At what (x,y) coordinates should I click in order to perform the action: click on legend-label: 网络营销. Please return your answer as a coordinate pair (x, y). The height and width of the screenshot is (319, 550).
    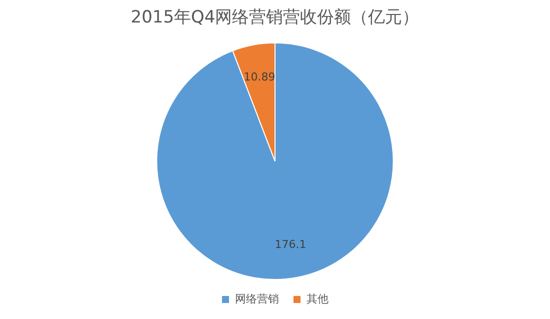
    Looking at the image, I should click on (257, 299).